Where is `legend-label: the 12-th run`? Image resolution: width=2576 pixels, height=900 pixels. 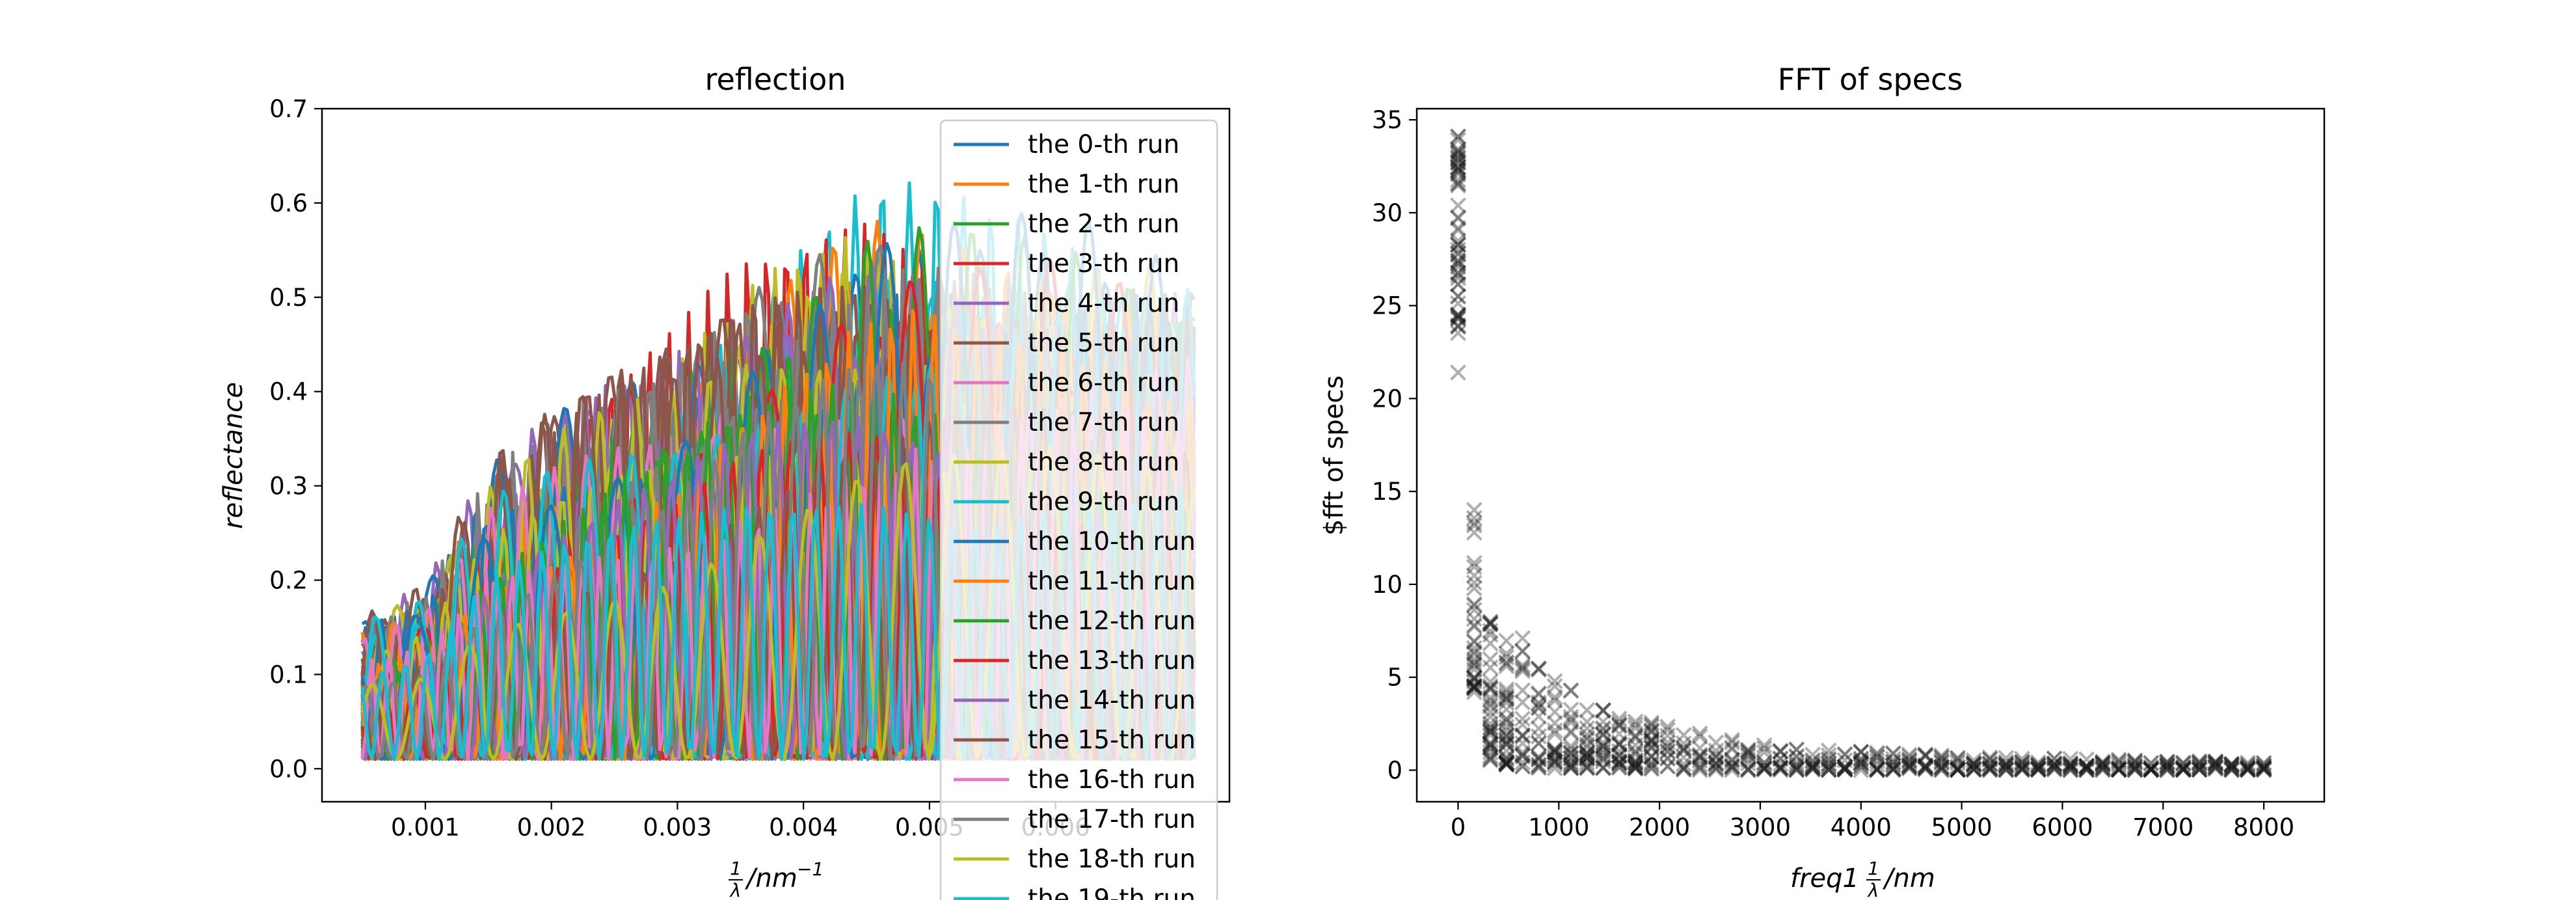
legend-label: the 12-th run is located at coordinates (1112, 621).